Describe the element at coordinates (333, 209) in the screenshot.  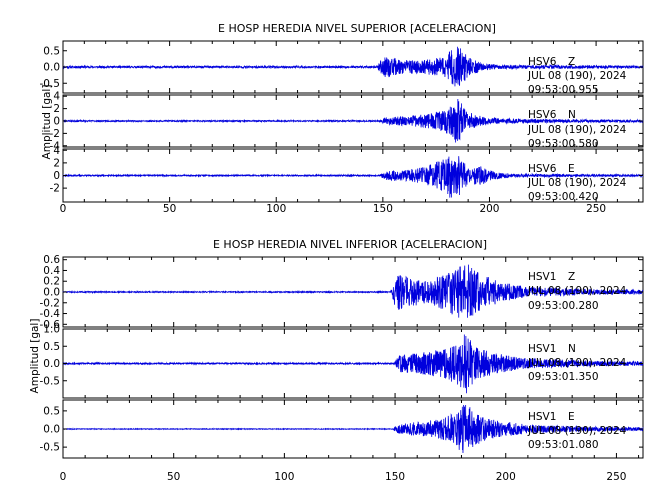
I see `x-axis-superior: 0 50 100 150 200 250` at that location.